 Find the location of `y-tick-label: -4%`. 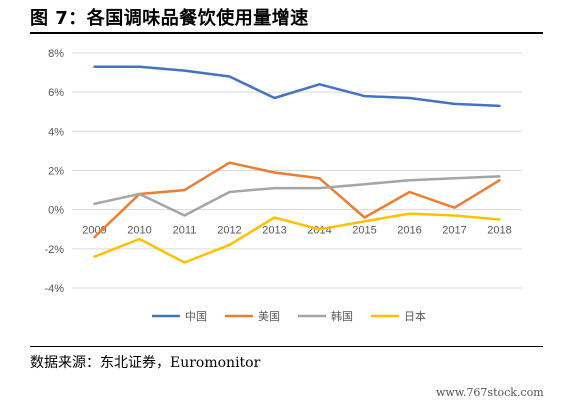

y-tick-label: -4% is located at coordinates (54, 289).